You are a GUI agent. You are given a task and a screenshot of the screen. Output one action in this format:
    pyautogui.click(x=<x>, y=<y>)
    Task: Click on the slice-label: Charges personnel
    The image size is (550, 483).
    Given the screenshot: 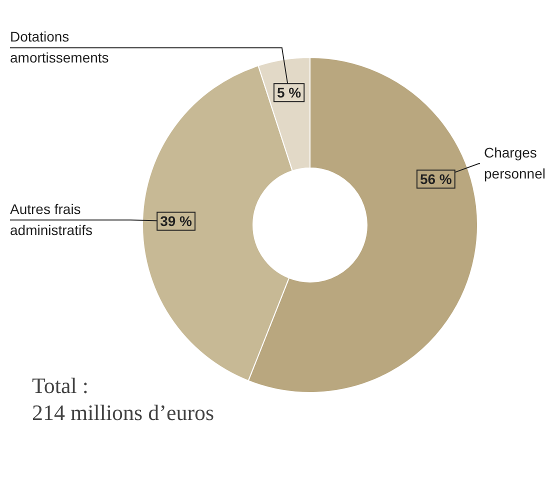 What is the action you would take?
    pyautogui.click(x=515, y=163)
    